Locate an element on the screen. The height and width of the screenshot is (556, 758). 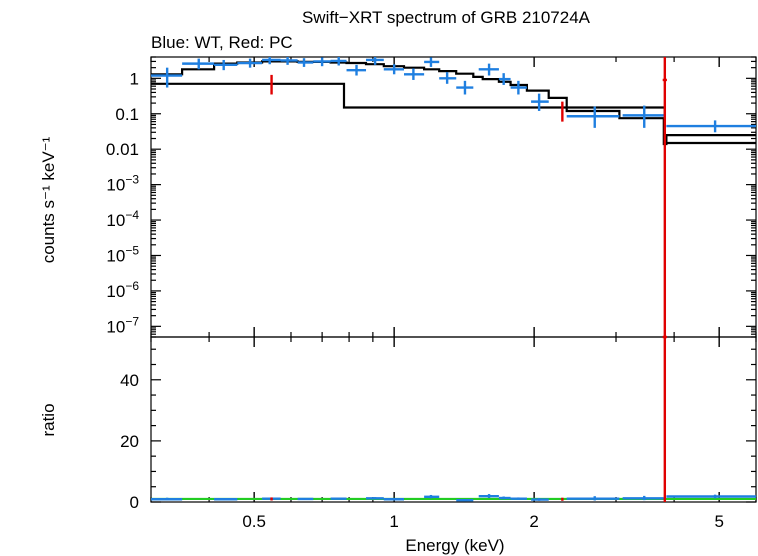
top-y-axis-label: counts s⁻¹ keV⁻¹ is located at coordinates (48, 199).